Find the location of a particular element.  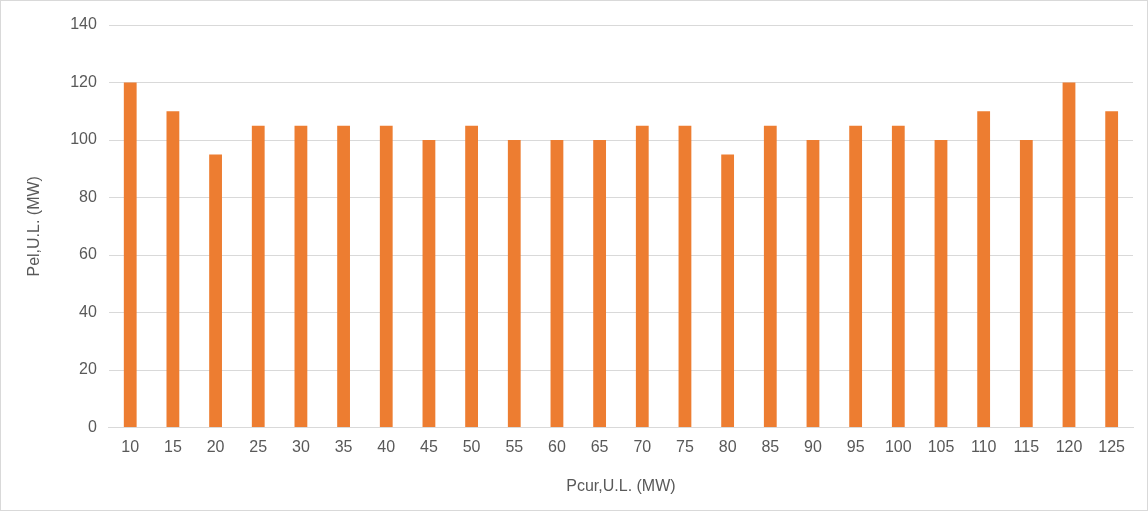

y-tick-label: 60 is located at coordinates (88, 254).